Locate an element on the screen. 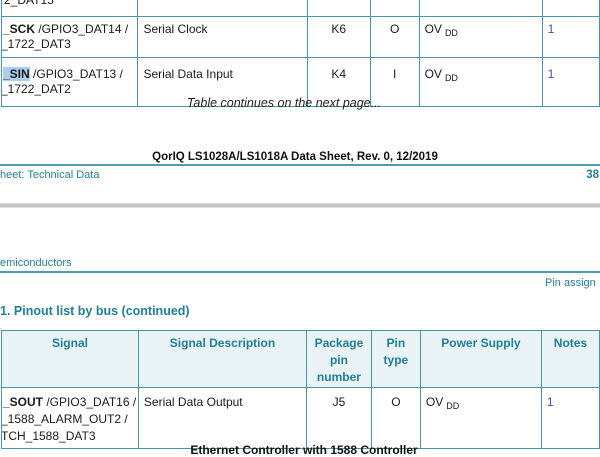 This screenshot has width=600, height=457. package-pin-cell: K4 is located at coordinates (338, 82).